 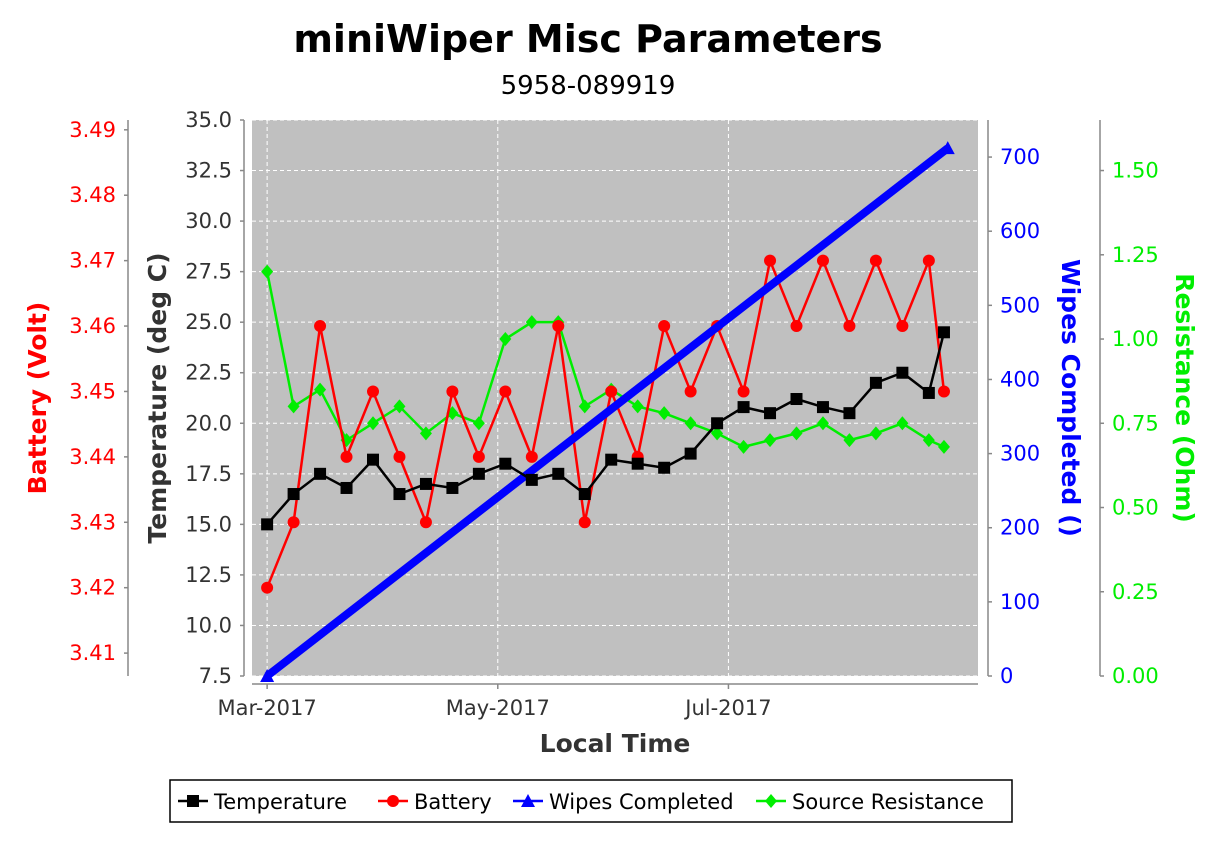 What do you see at coordinates (1020, 602) in the screenshot?
I see `wipes-tick-label: 100` at bounding box center [1020, 602].